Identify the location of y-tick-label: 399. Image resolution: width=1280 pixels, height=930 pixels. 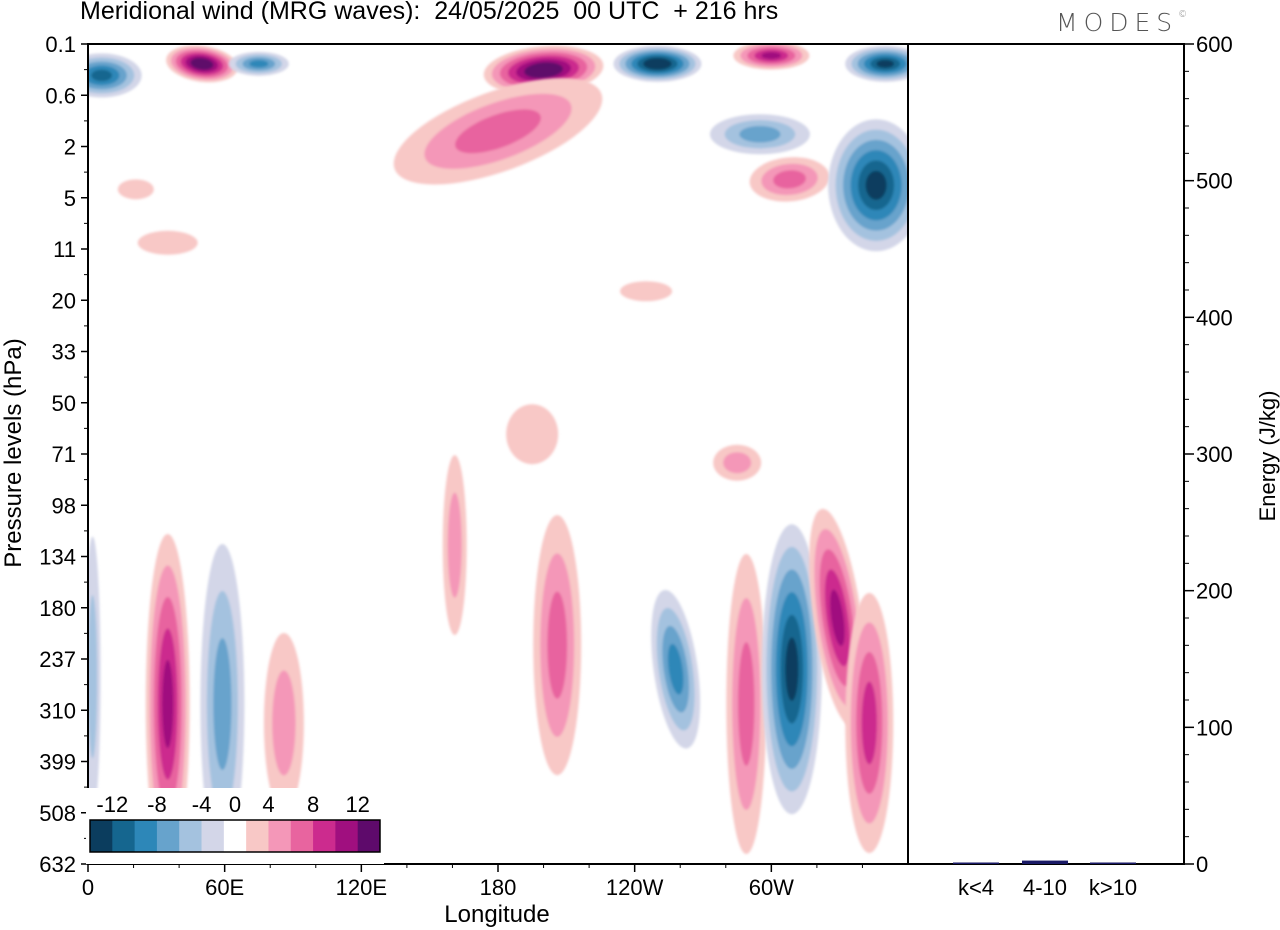
(57, 762).